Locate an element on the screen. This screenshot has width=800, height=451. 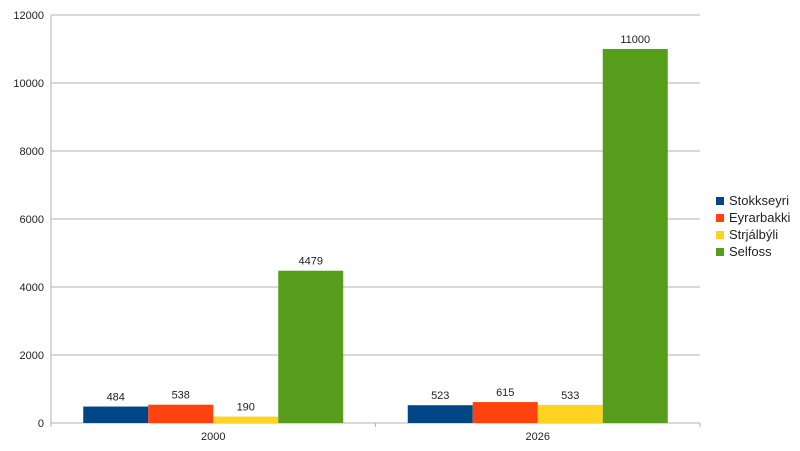
data-label: 484 is located at coordinates (116, 398).